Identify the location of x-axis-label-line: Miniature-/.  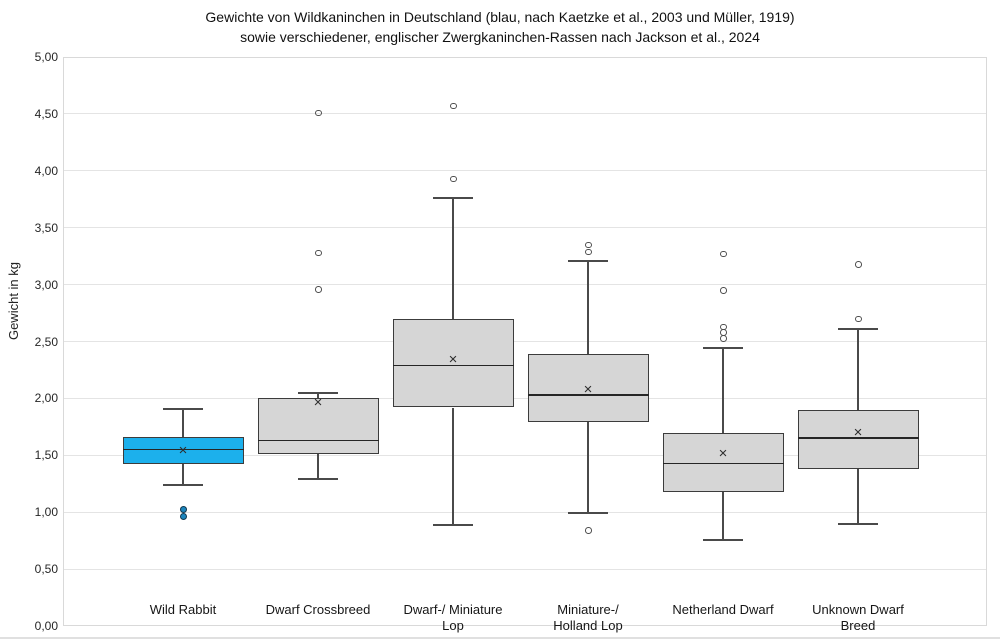
(588, 609).